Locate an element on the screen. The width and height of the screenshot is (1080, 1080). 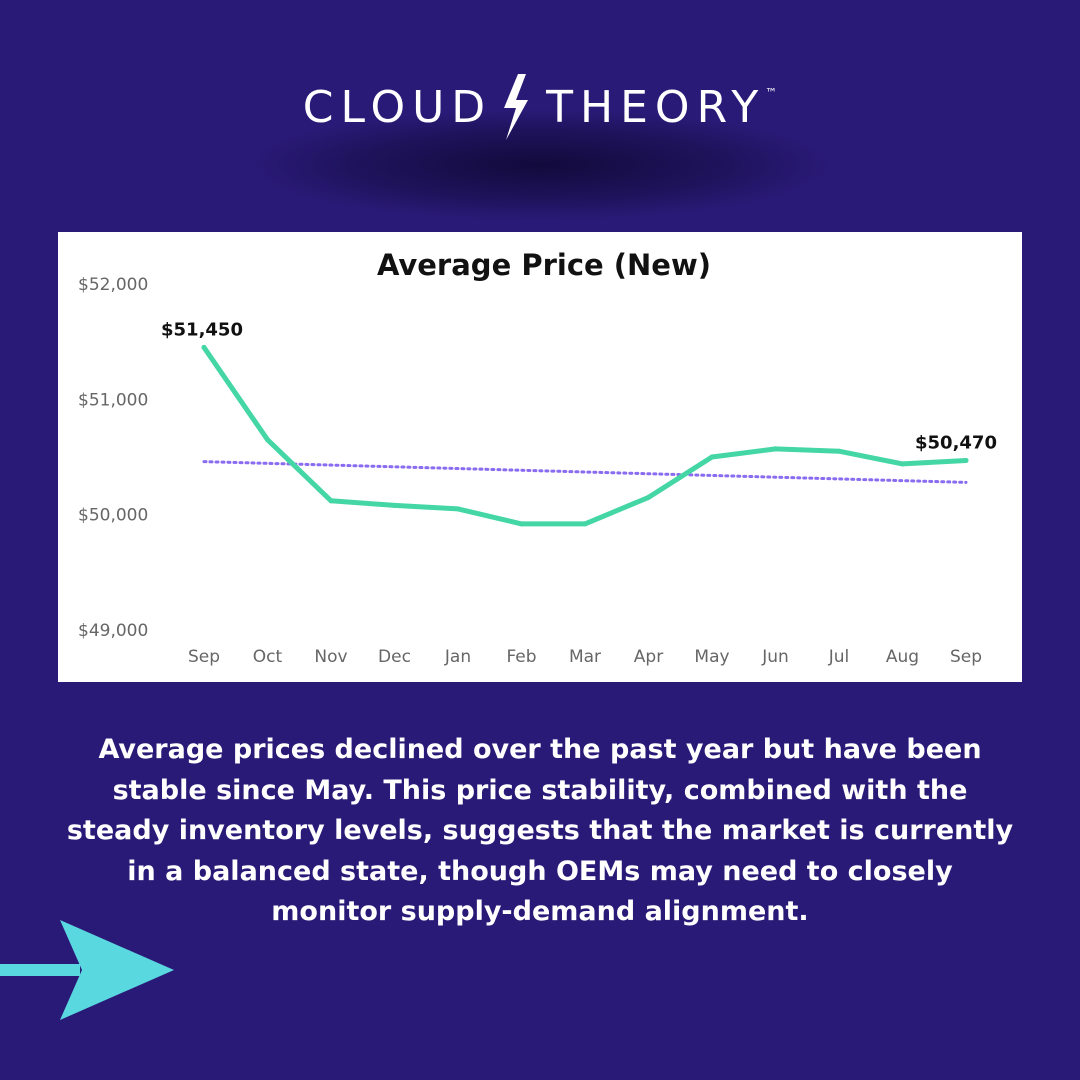
y-tick-label: $50,000 is located at coordinates (113, 516).